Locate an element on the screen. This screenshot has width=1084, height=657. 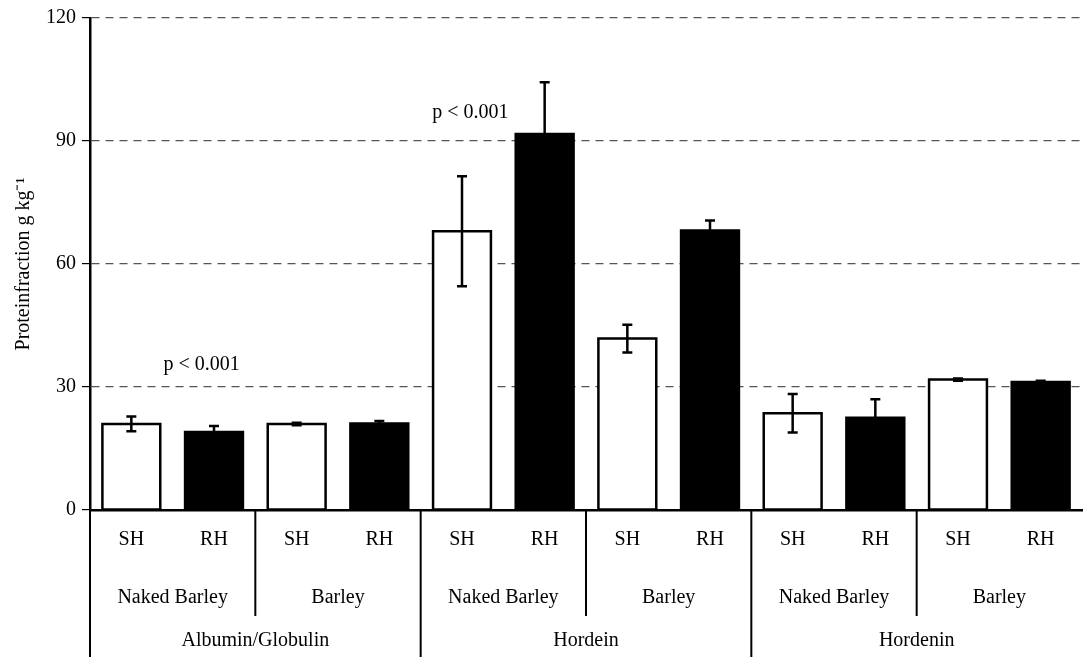
y-tick-label: 30 is located at coordinates (66, 385).